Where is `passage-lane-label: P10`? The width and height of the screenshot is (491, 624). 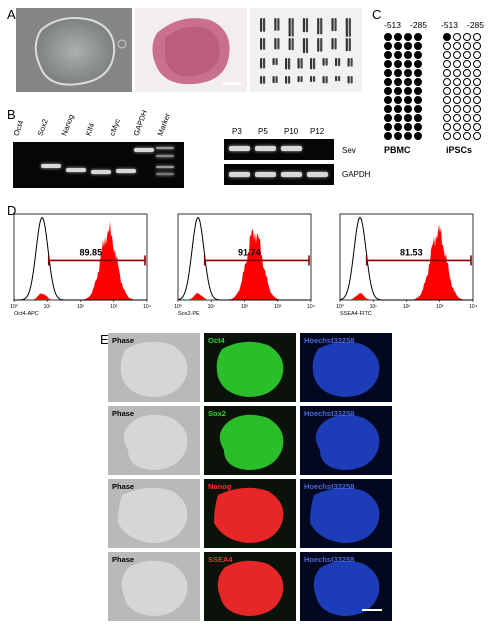
passage-lane-label: P10 is located at coordinates (291, 131).